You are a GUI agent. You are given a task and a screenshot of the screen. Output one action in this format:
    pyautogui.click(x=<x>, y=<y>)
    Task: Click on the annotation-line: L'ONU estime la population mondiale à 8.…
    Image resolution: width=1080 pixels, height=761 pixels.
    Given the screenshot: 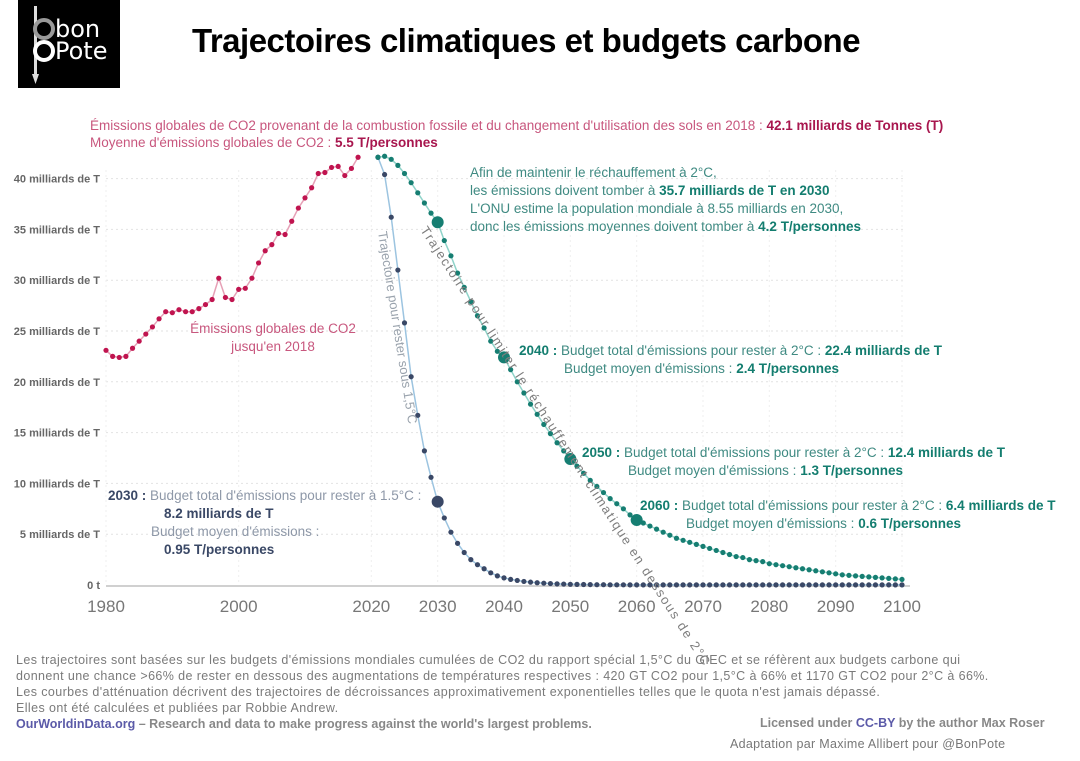 What is the action you would take?
    pyautogui.click(x=657, y=208)
    